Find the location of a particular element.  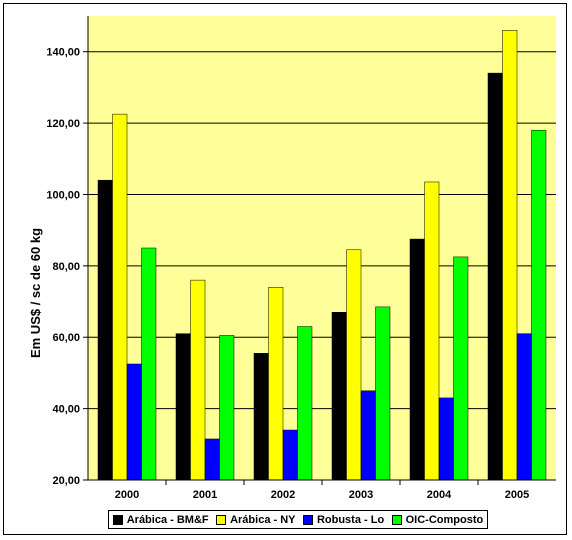

legend-item: Robusta - Lo is located at coordinates (343, 519).